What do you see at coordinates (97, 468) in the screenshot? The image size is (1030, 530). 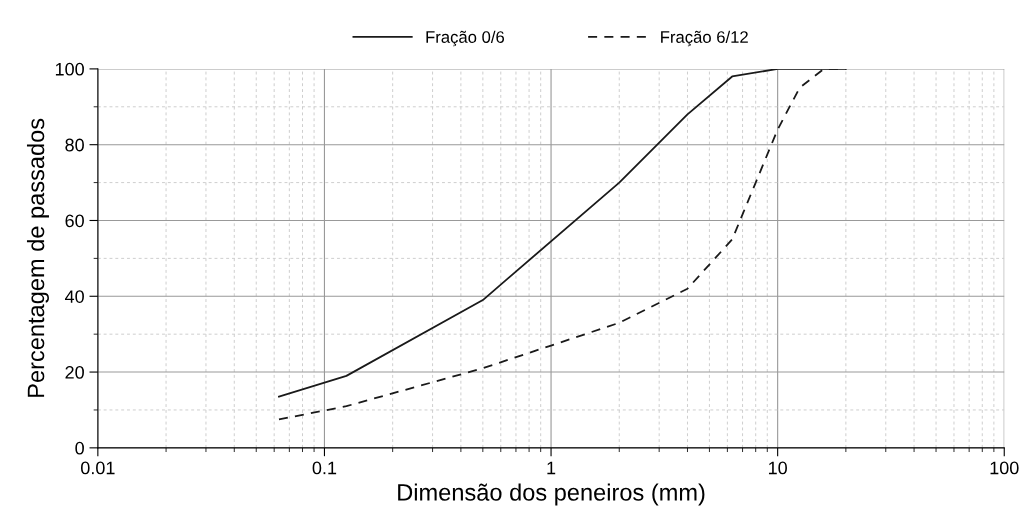 I see `x-tick-label: 0.01` at bounding box center [97, 468].